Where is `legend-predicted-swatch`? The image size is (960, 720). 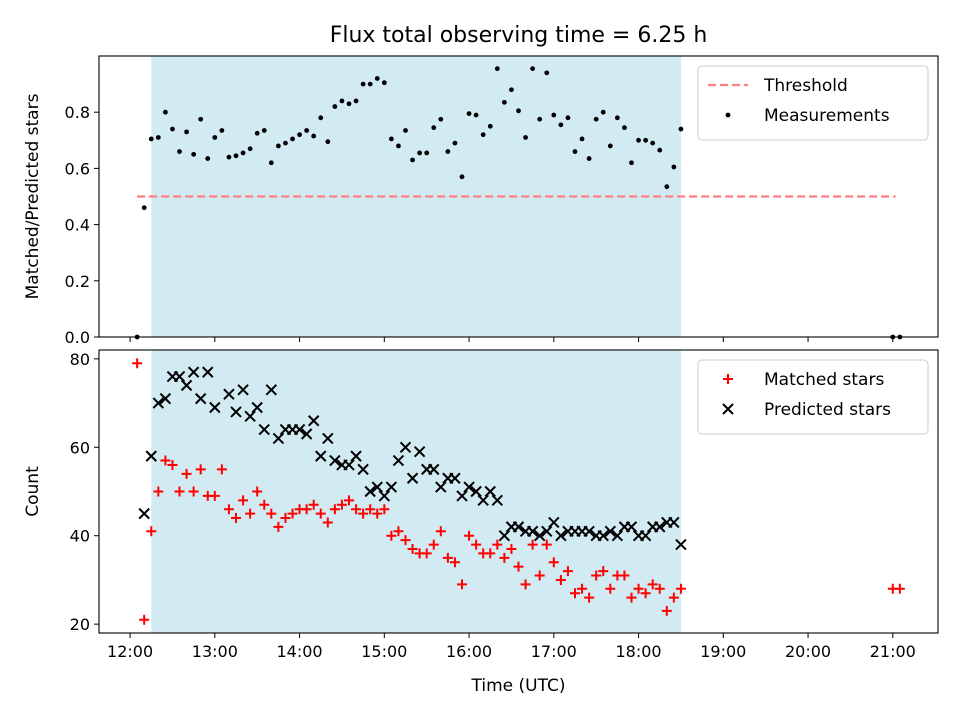 legend-predicted-swatch is located at coordinates (728, 409).